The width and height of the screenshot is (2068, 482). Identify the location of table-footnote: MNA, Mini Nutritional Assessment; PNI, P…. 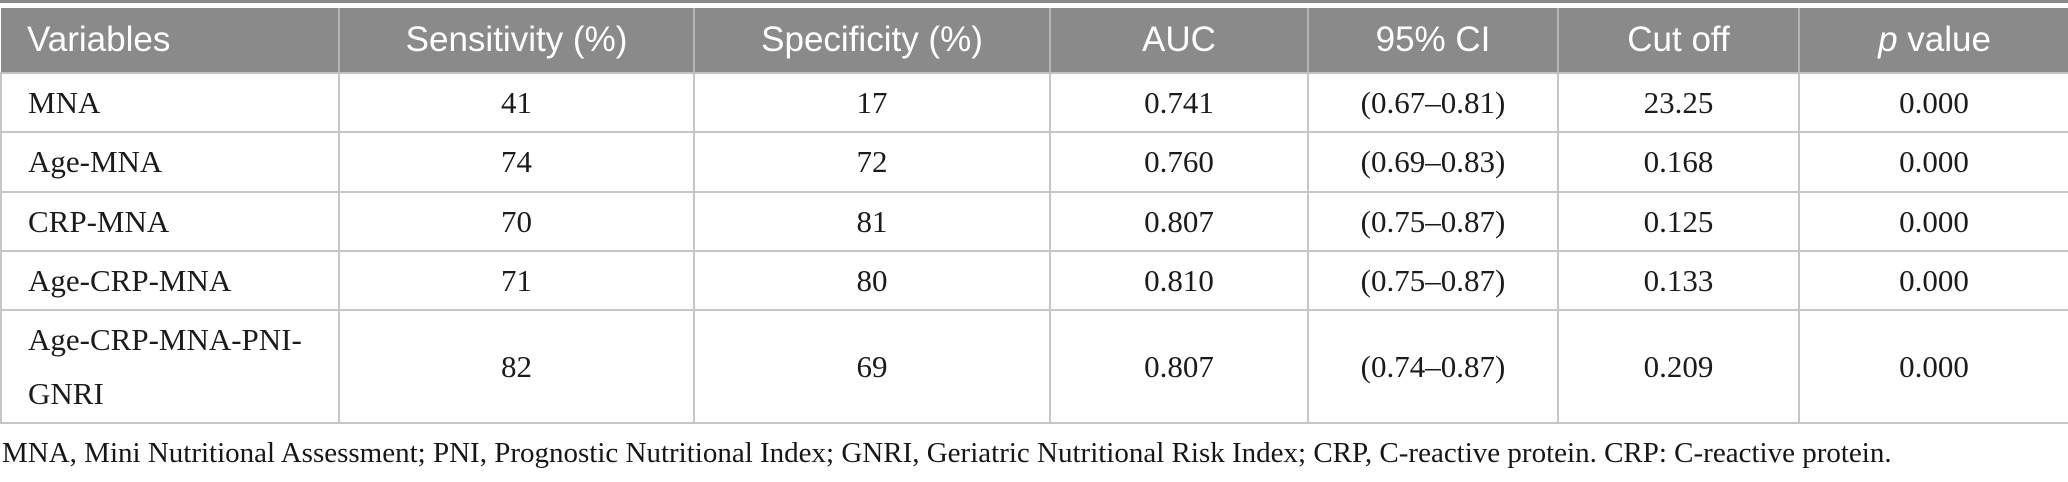
(947, 452).